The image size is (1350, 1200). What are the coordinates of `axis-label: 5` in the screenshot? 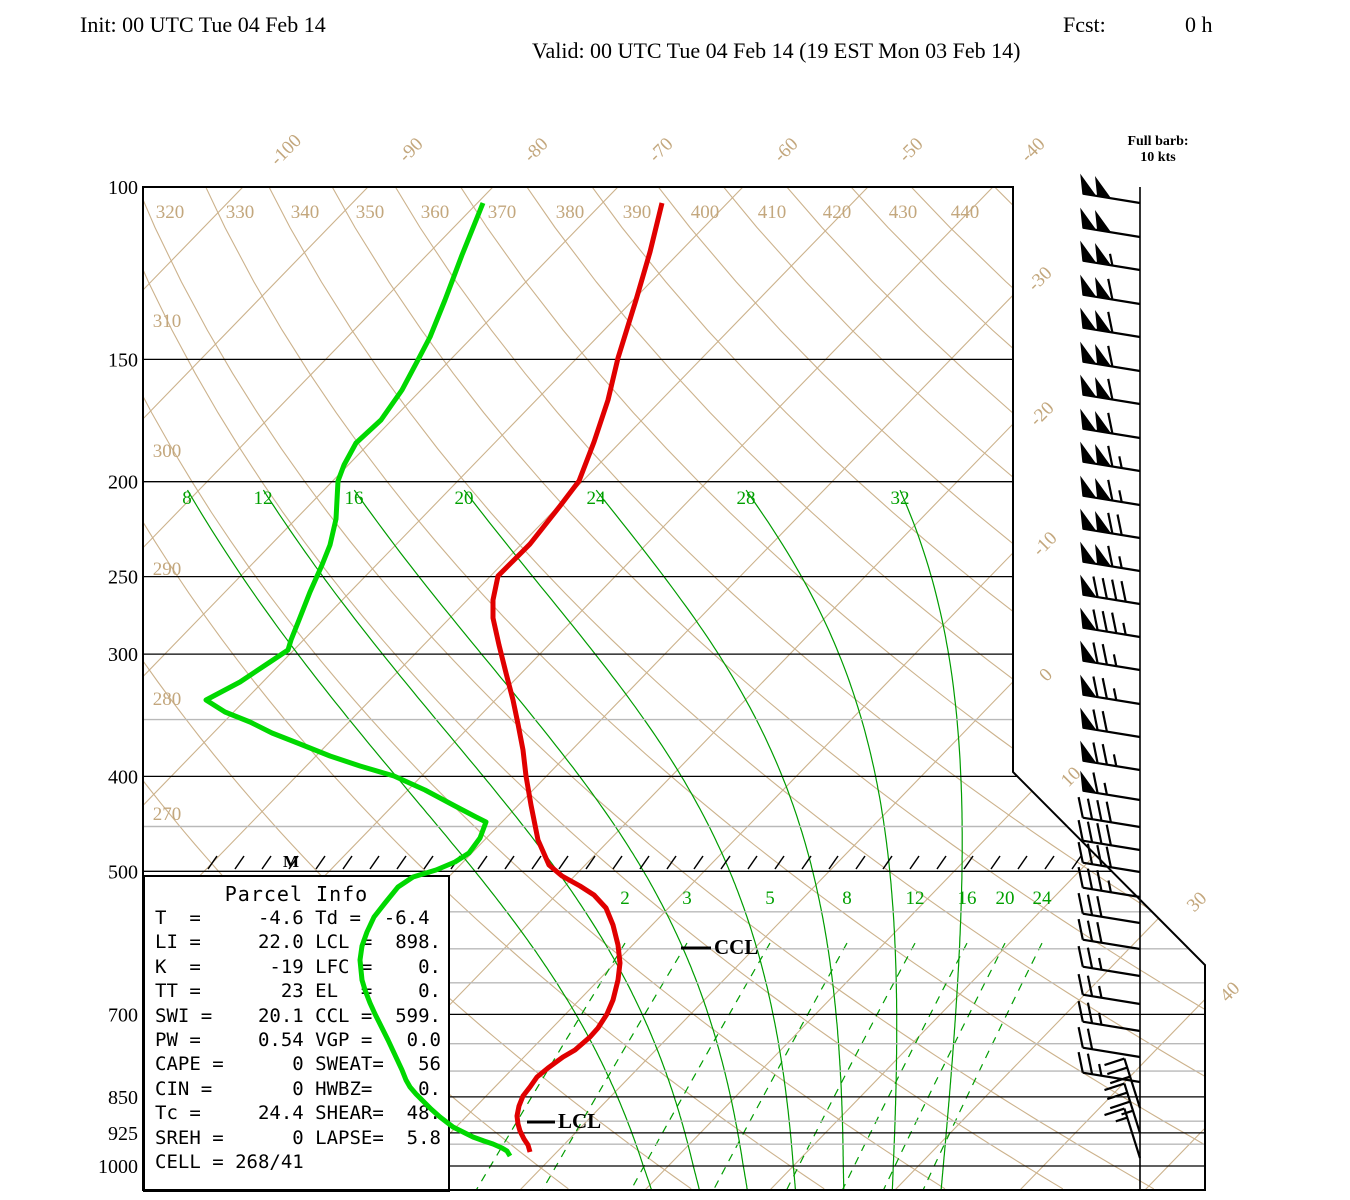 It's located at (770, 898).